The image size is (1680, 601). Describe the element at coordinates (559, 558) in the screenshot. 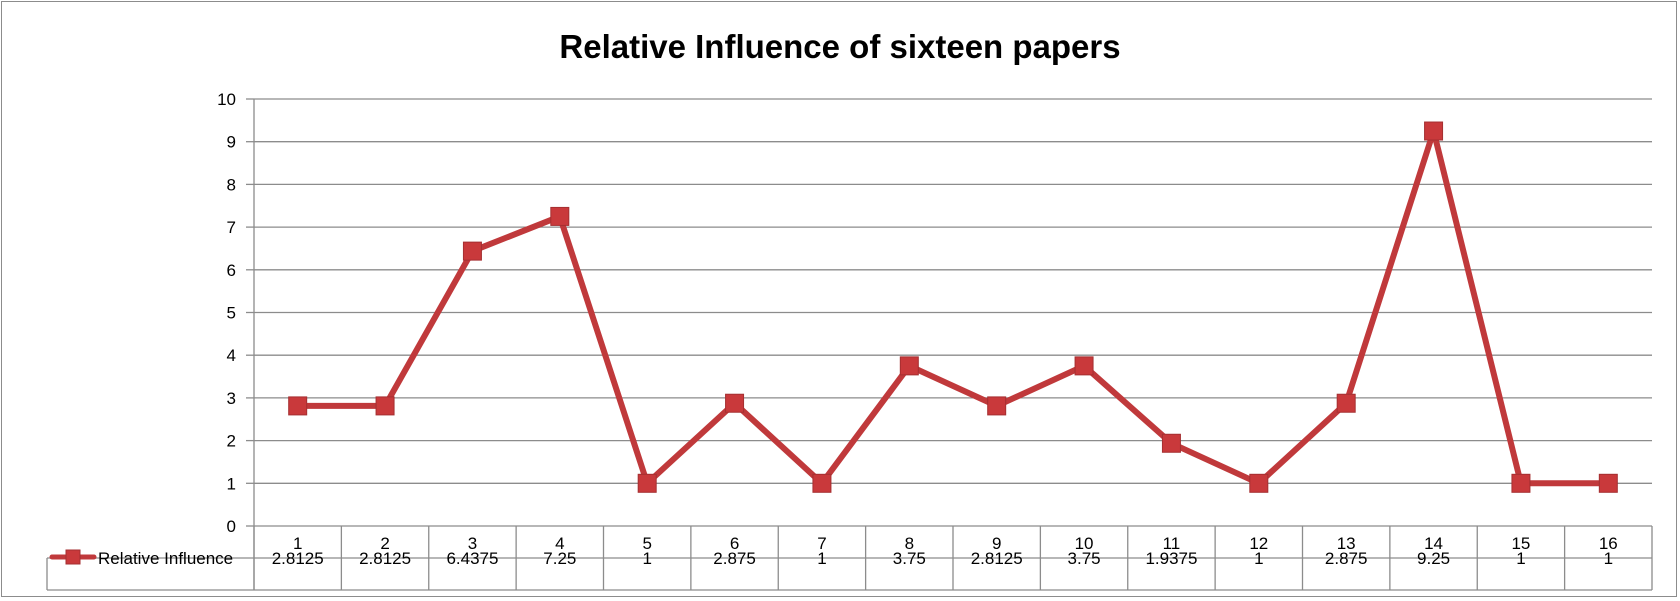

I see `data-table-value: 7.25` at that location.